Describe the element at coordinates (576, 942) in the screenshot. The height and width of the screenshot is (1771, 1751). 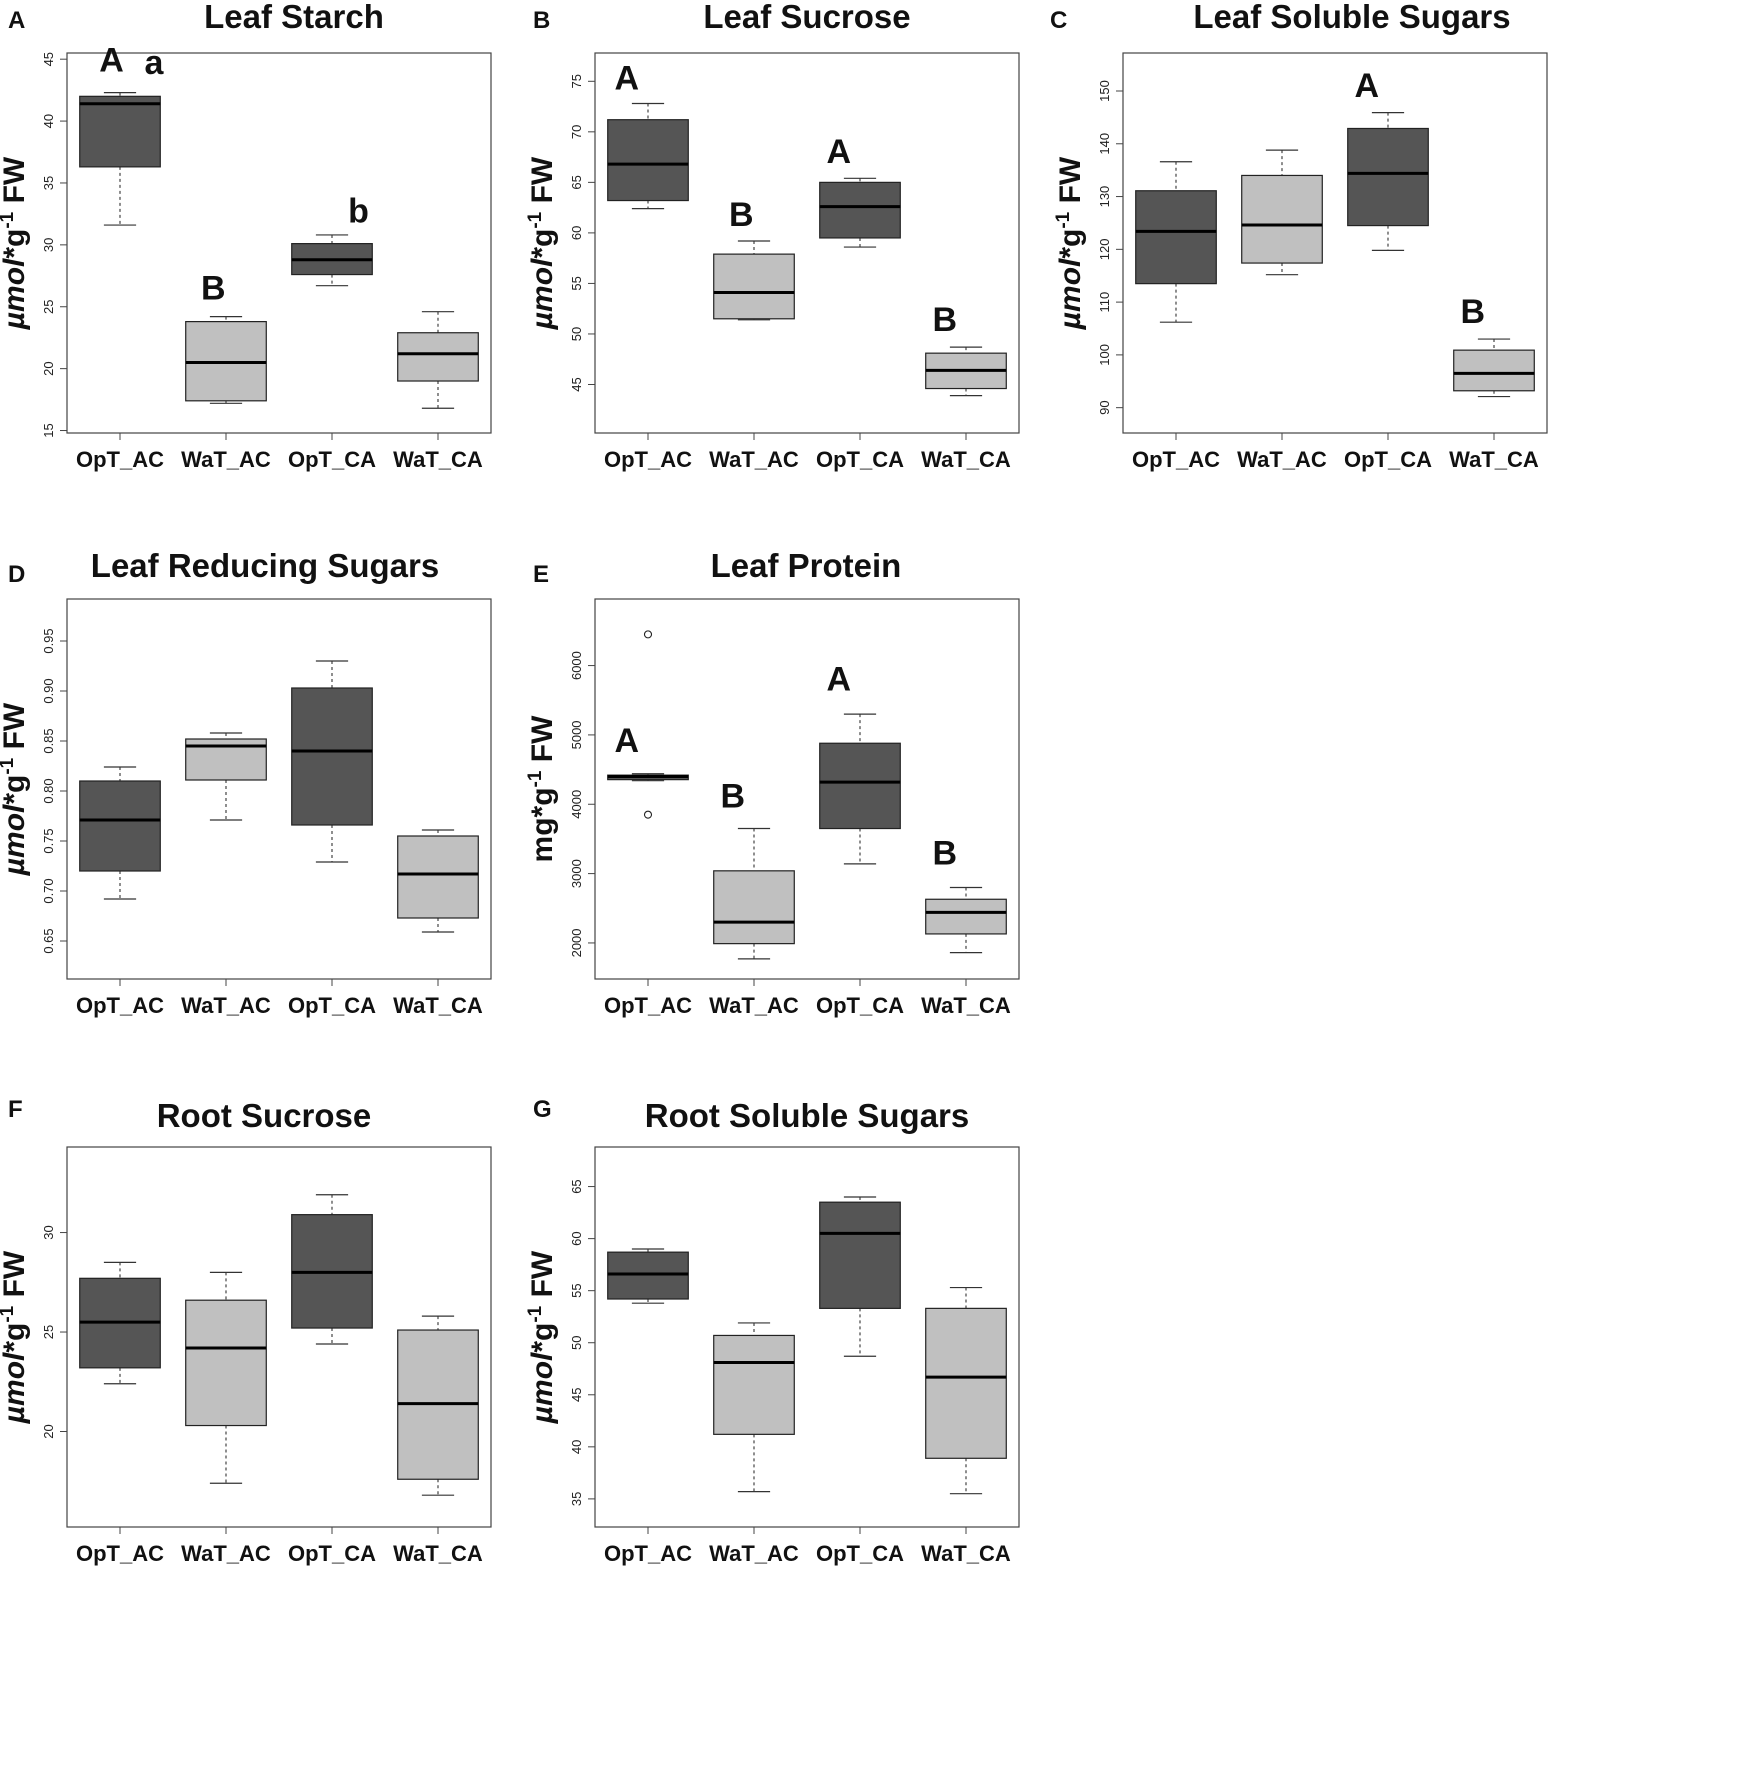
I see `y-tick-label: 2000` at that location.